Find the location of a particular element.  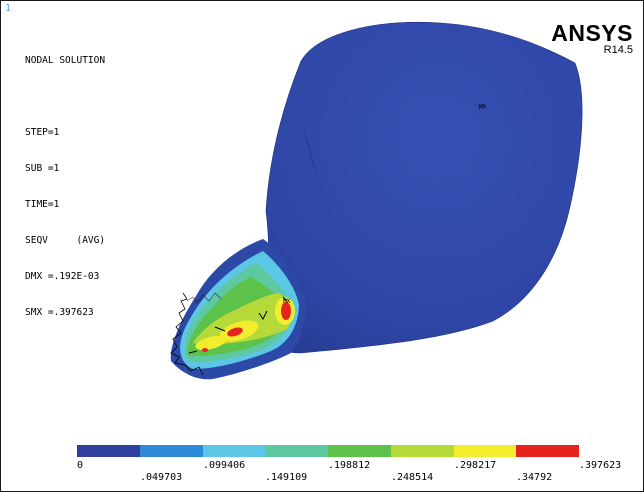

legend-tick: .049703 is located at coordinates (161, 477).